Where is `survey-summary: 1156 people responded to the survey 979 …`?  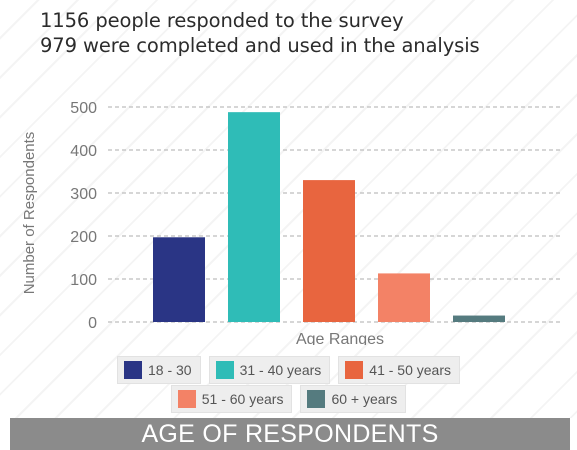 survey-summary: 1156 people responded to the survey 979 … is located at coordinates (300, 33).